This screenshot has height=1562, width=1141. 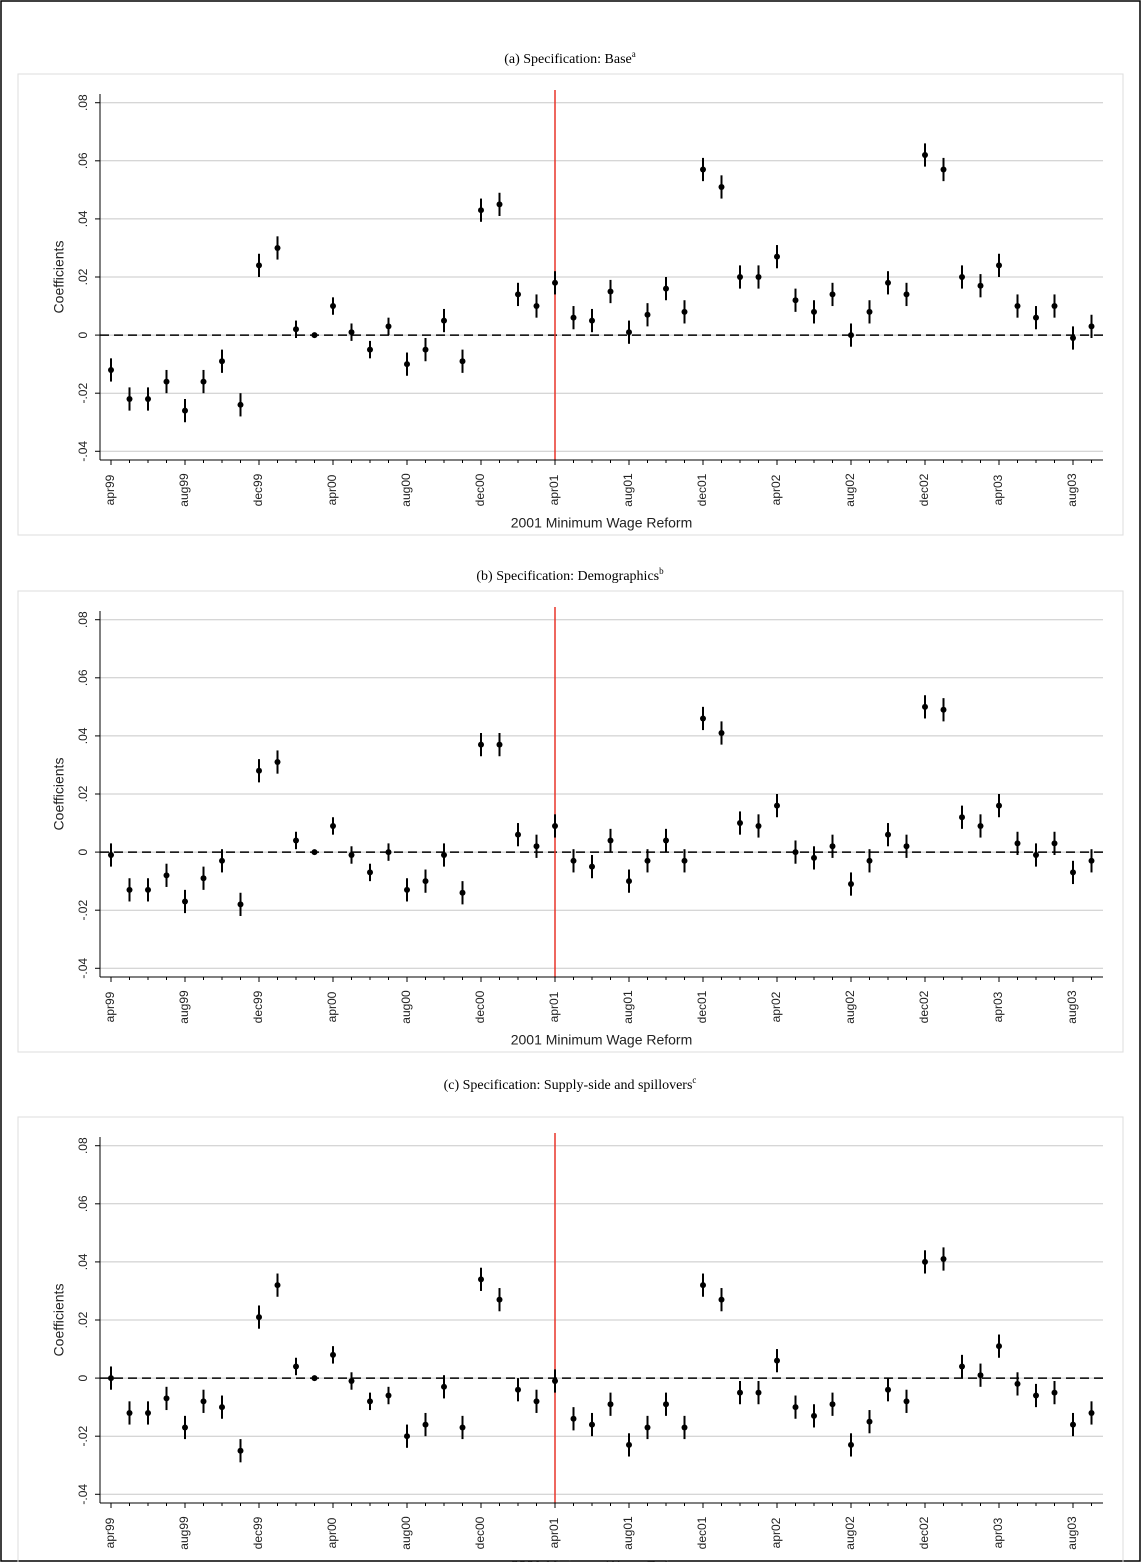 I want to click on x-tick-label: aug99, so click(x=184, y=490).